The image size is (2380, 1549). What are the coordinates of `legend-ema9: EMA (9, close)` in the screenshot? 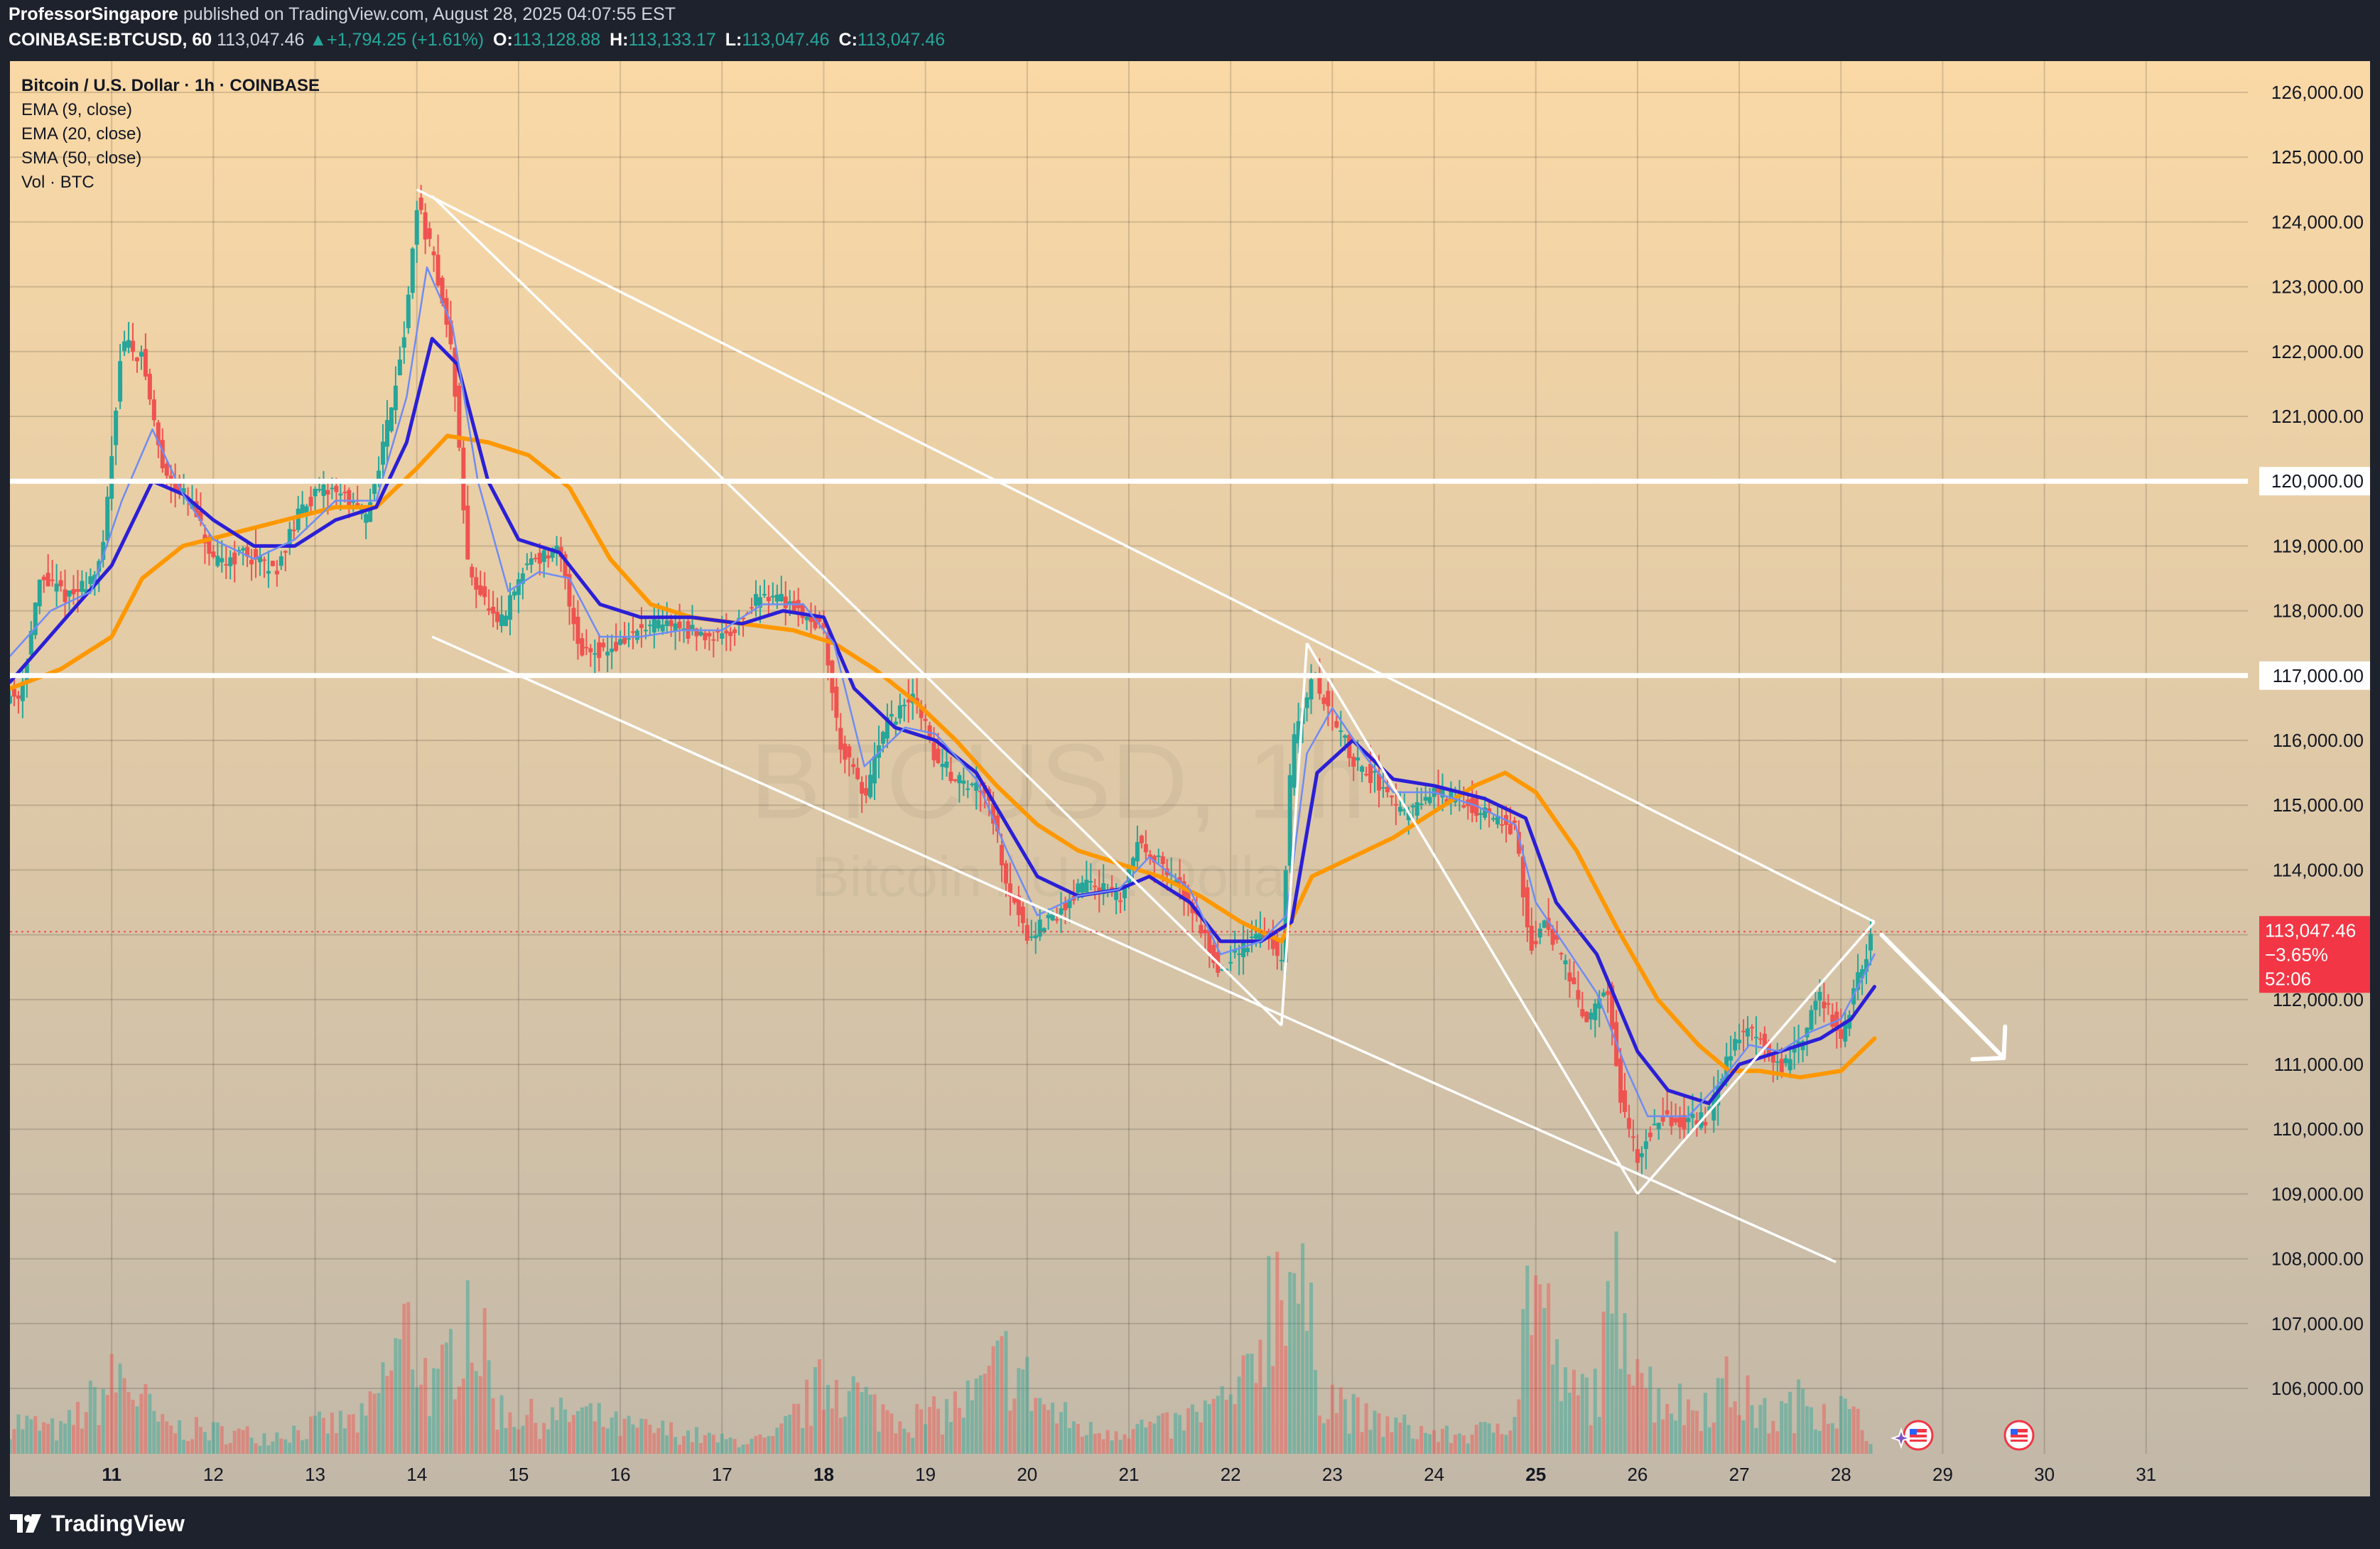 It's located at (76, 109).